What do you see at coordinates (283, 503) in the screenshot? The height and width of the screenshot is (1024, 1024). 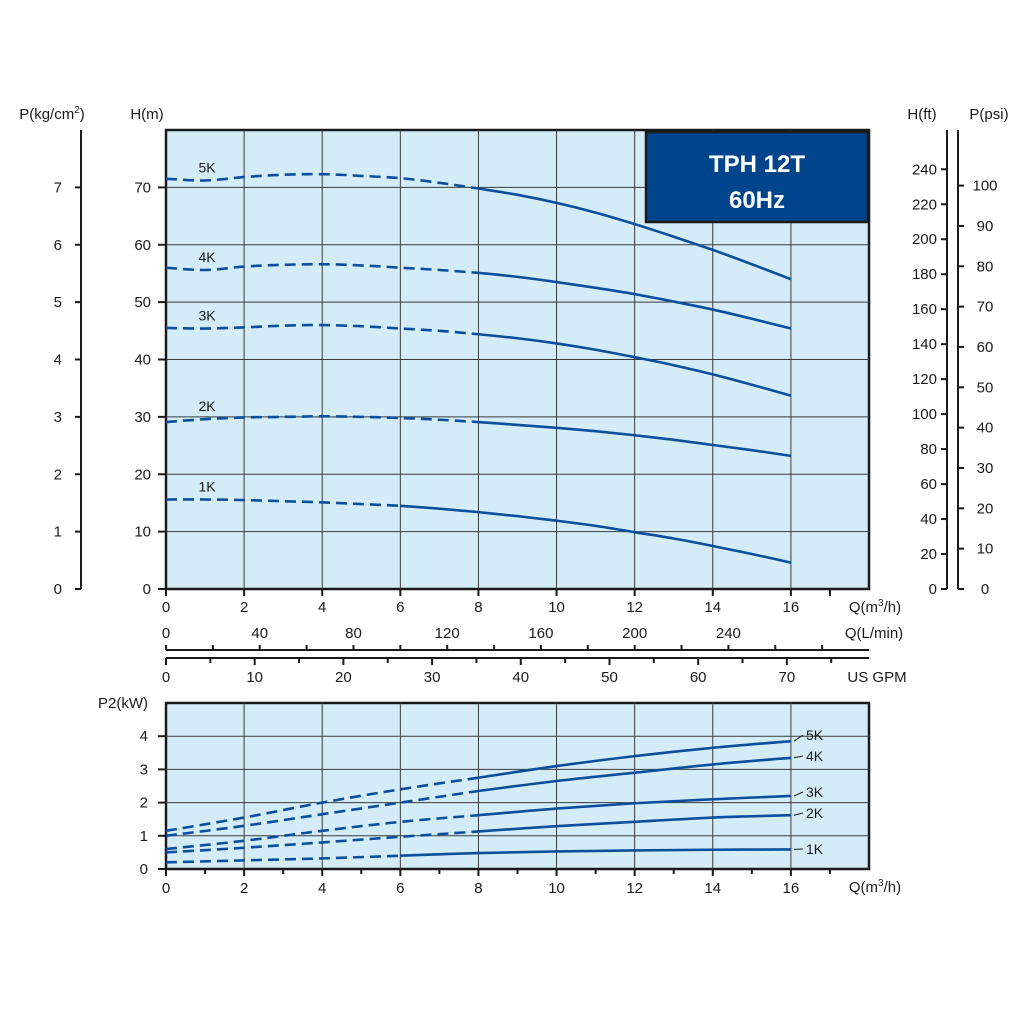 I see `head-curve-1k-dashed` at bounding box center [283, 503].